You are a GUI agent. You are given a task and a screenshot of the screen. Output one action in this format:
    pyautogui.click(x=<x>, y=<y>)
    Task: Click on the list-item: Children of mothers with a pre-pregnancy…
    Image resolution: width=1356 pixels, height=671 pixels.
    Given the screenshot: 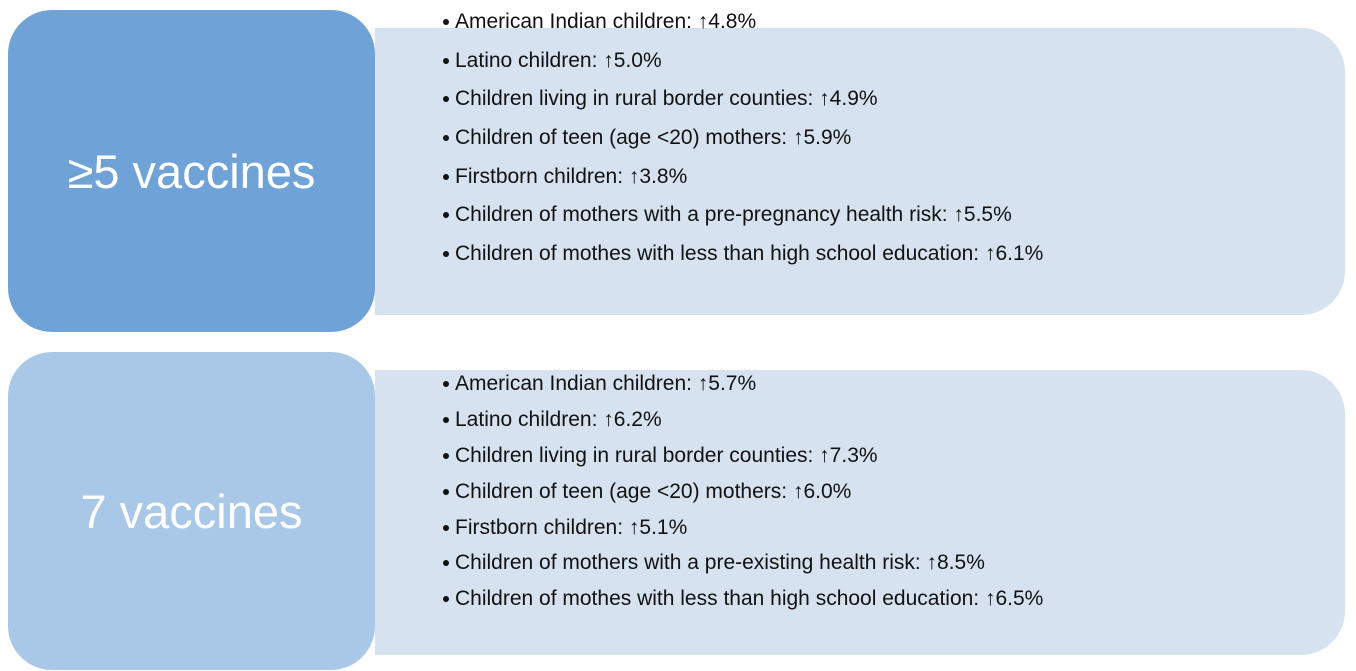 What is the action you would take?
    pyautogui.click(x=742, y=215)
    